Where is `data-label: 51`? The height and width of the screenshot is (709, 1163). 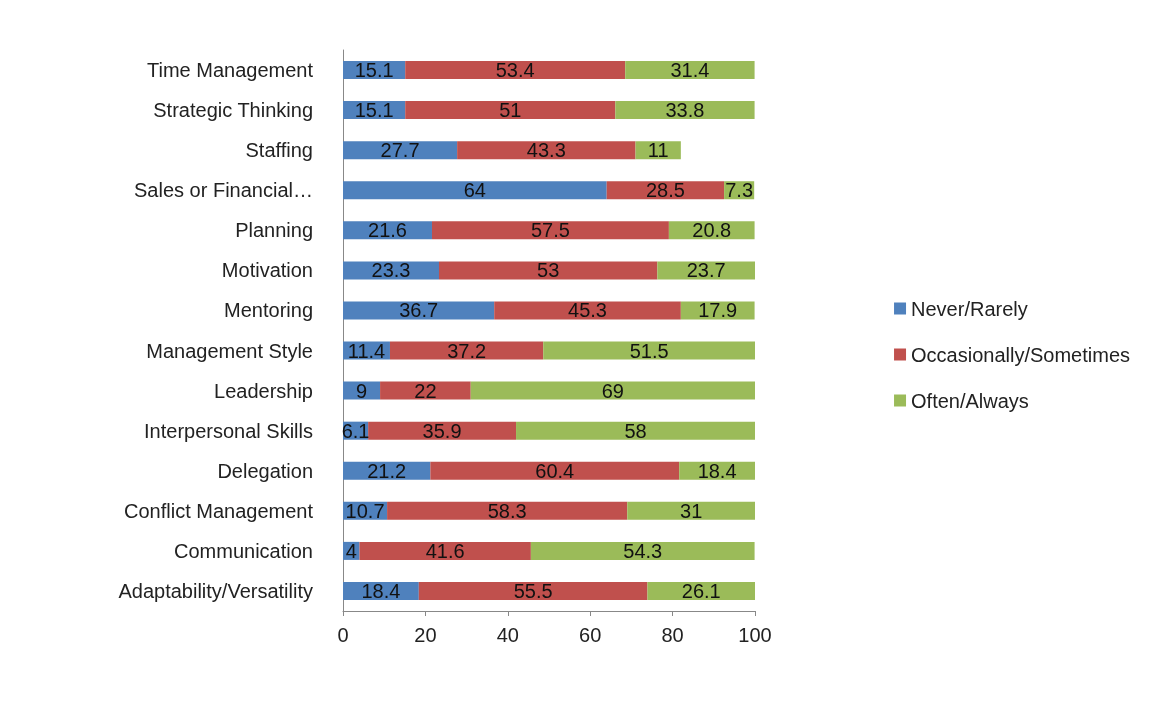
data-label: 51 is located at coordinates (510, 110).